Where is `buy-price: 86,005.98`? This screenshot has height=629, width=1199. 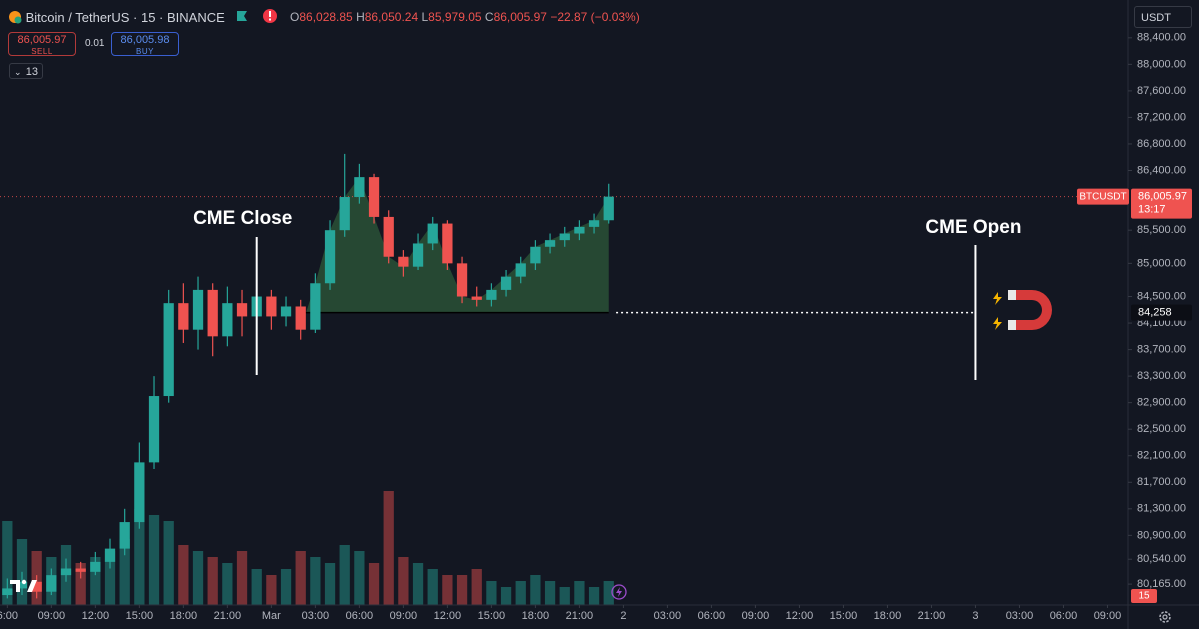 buy-price: 86,005.98 is located at coordinates (145, 40).